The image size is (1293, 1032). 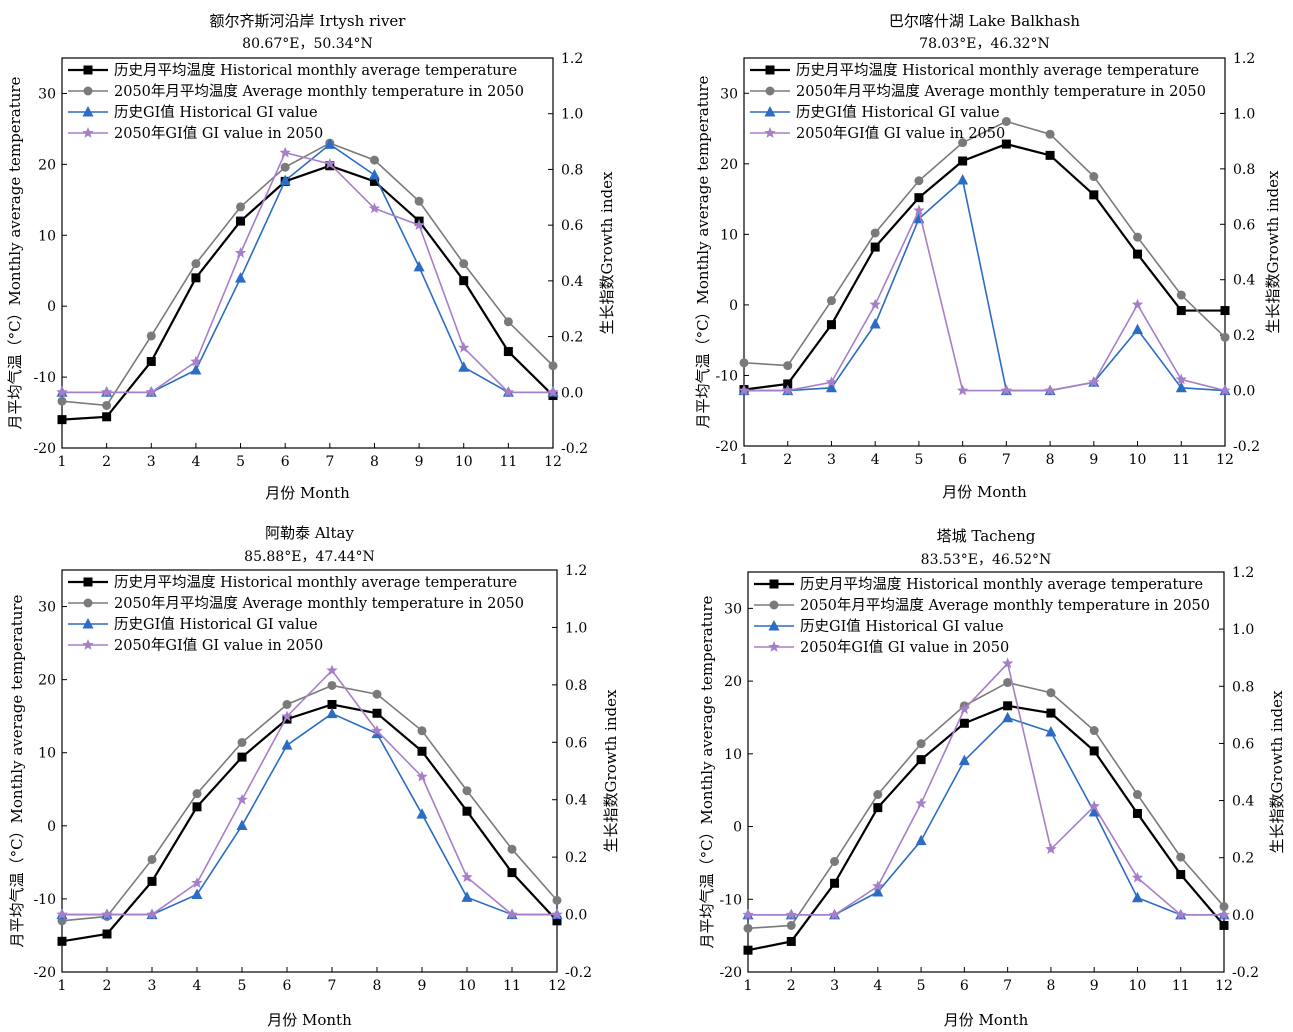 I want to click on chart-title: 塔城 Tacheng, so click(x=986, y=536).